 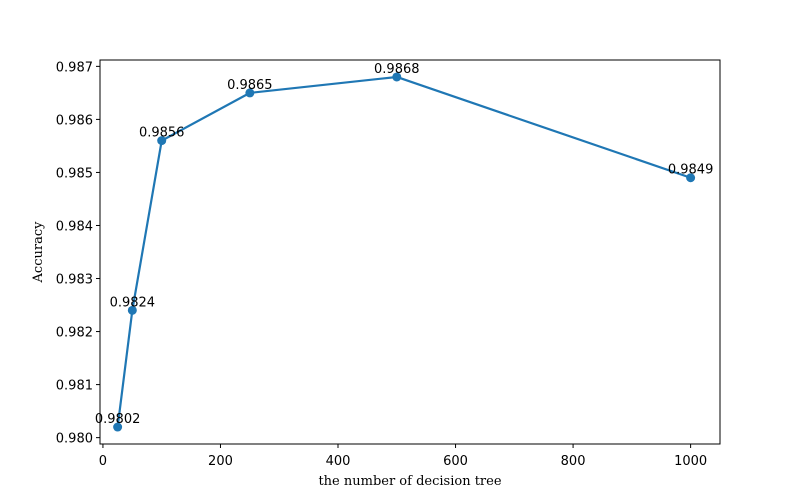 I want to click on data-label: 0.9868, so click(x=397, y=69).